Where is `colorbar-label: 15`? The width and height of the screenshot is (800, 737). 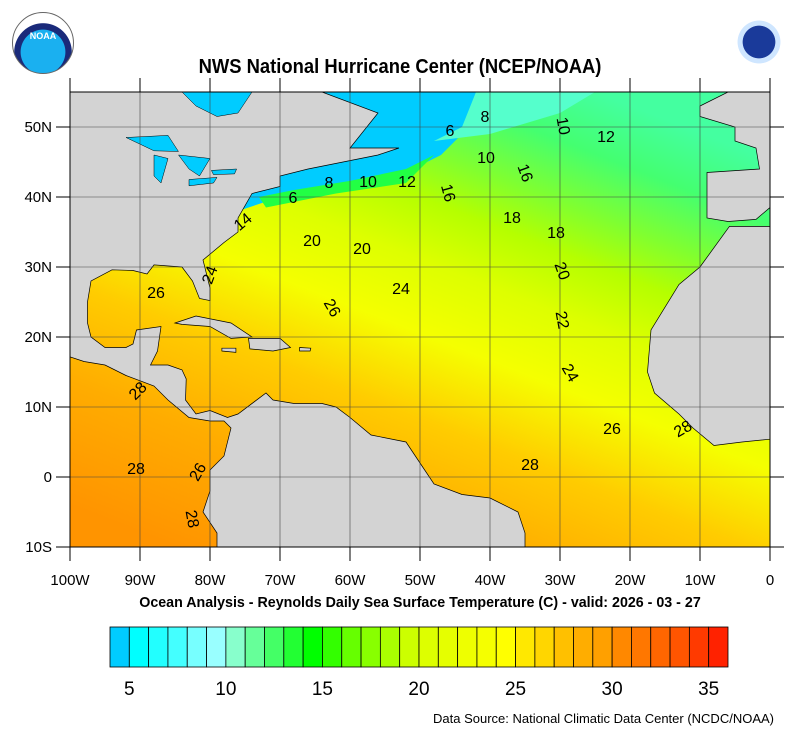
colorbar-label: 15 is located at coordinates (322, 689).